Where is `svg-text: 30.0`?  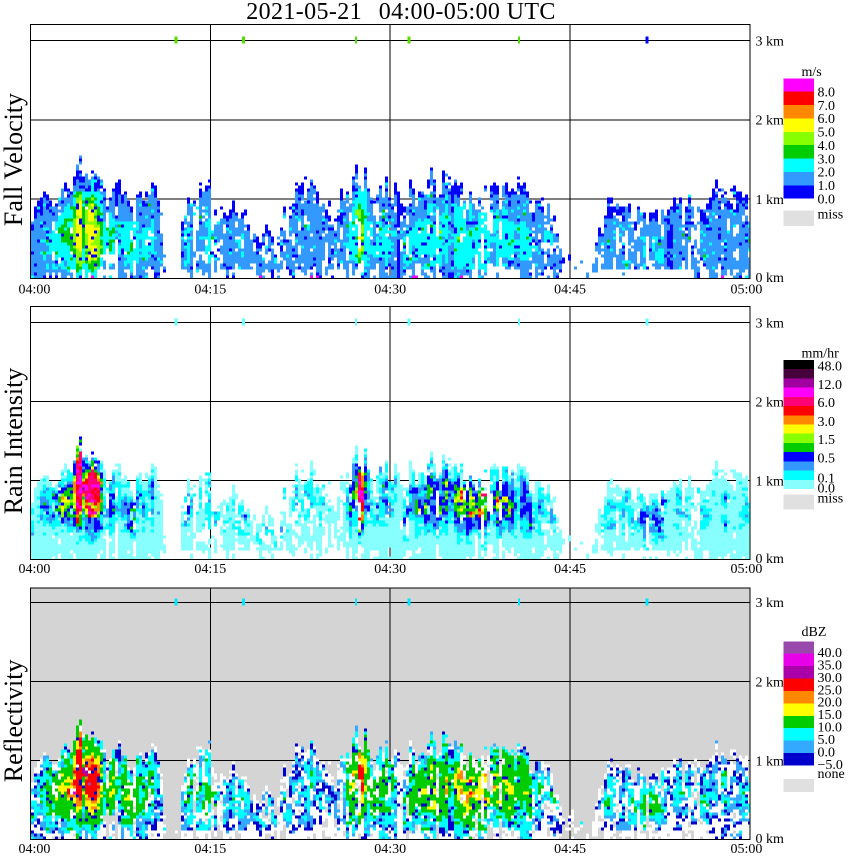 svg-text: 30.0 is located at coordinates (830, 678).